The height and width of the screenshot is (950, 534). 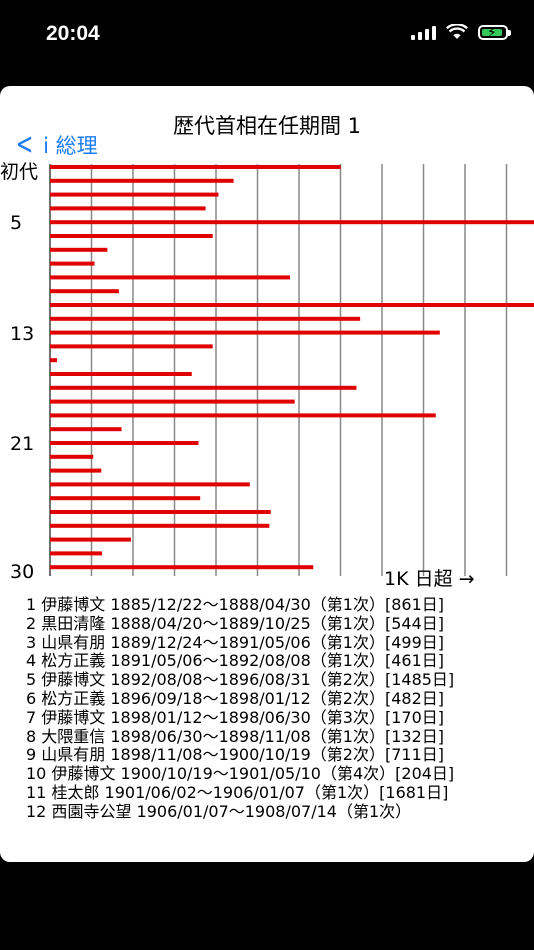 What do you see at coordinates (235, 717) in the screenshot?
I see `term-entry: 7 伊藤博文 1898/01/12〜1898/06/30（第3次）[170日]` at bounding box center [235, 717].